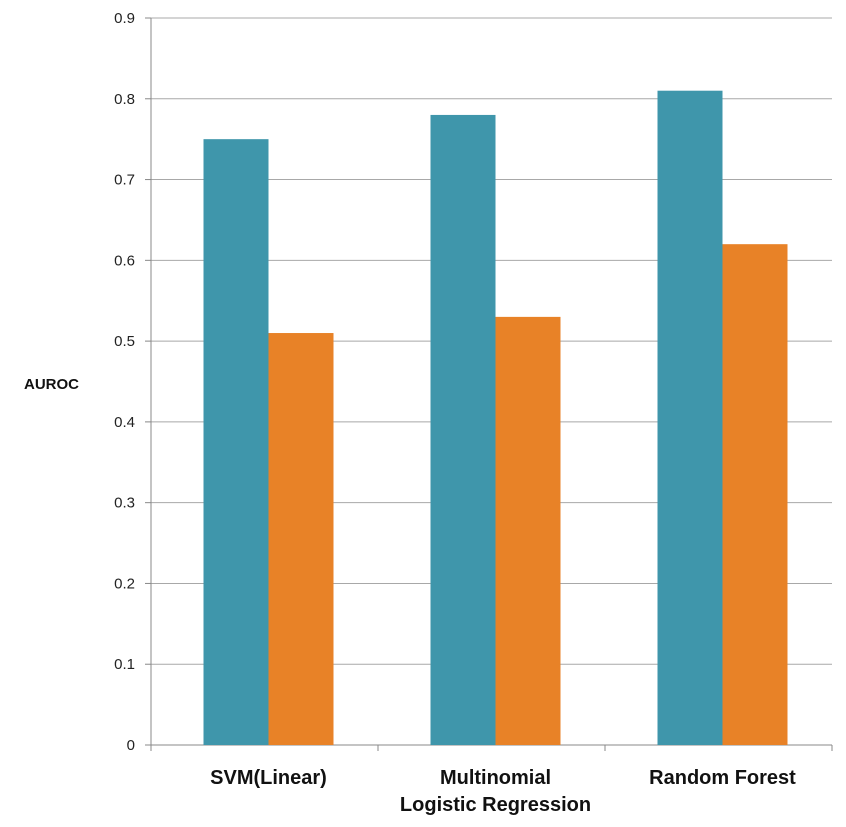  What do you see at coordinates (495, 805) in the screenshot?
I see `x-category-label: Logistic Regression` at bounding box center [495, 805].